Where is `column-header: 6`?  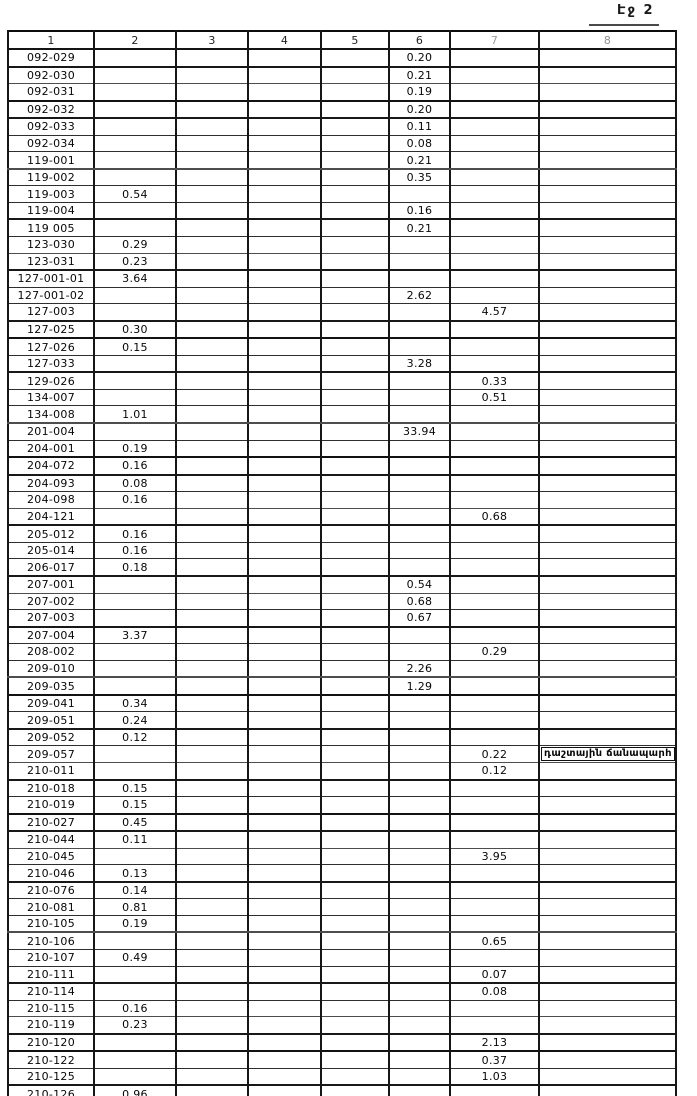 column-header: 6 is located at coordinates (419, 40).